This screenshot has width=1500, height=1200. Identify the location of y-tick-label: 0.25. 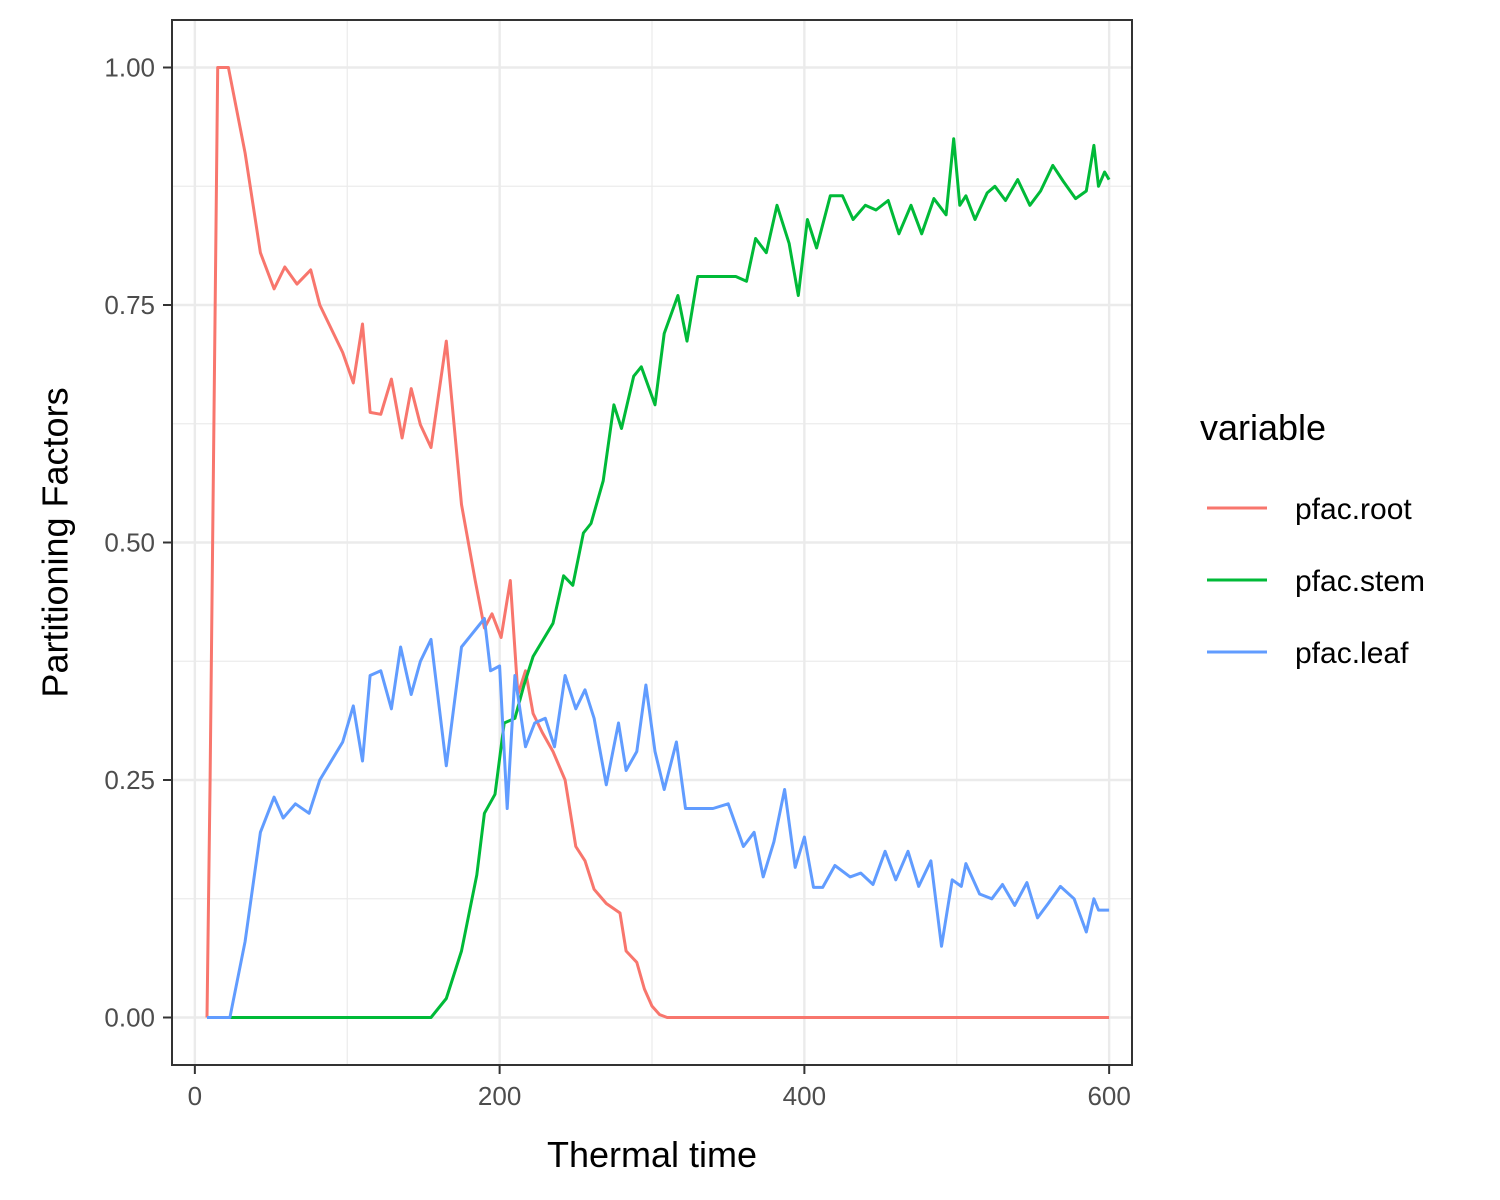
(129, 780).